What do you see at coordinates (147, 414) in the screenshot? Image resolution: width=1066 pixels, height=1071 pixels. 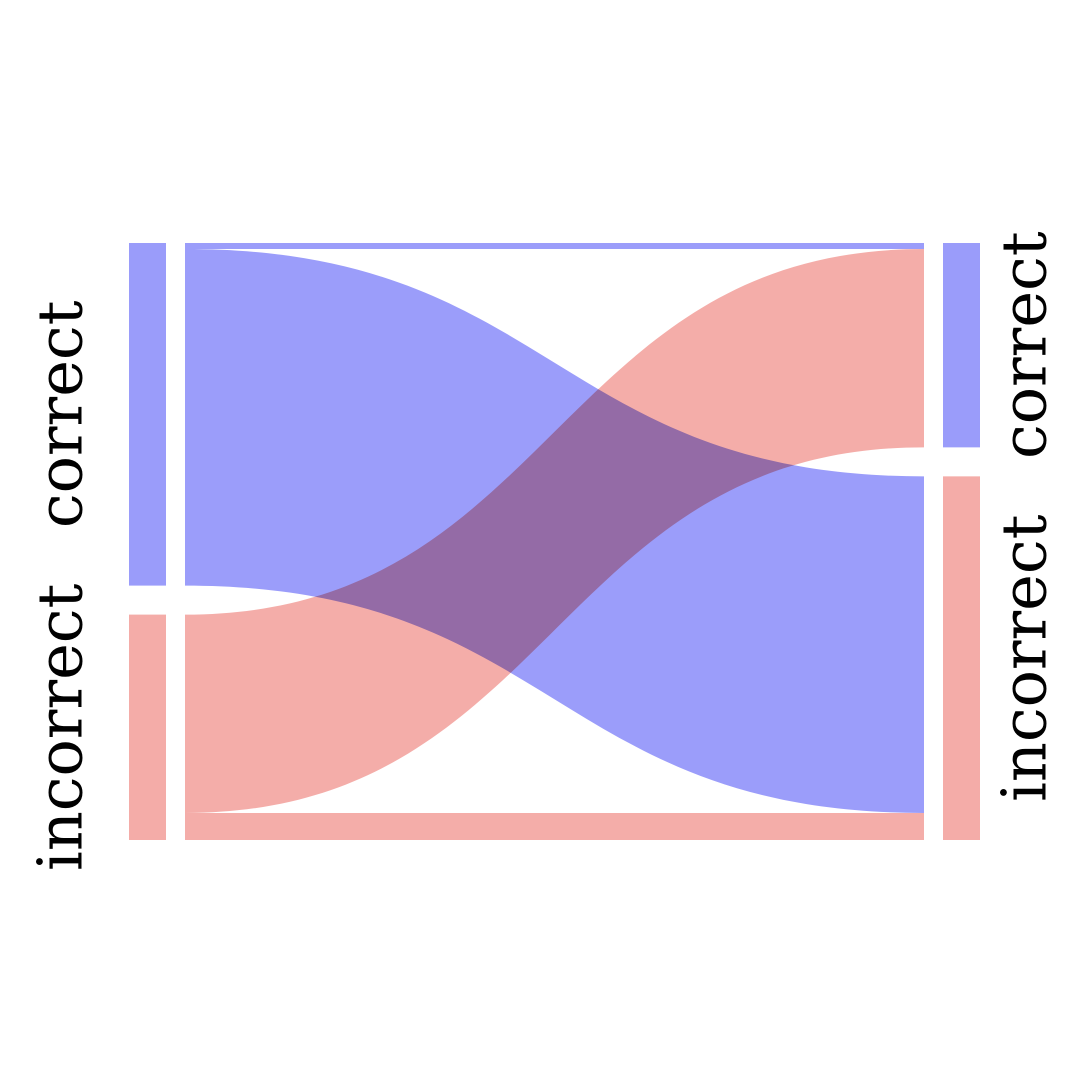 I see `left-node-correct` at bounding box center [147, 414].